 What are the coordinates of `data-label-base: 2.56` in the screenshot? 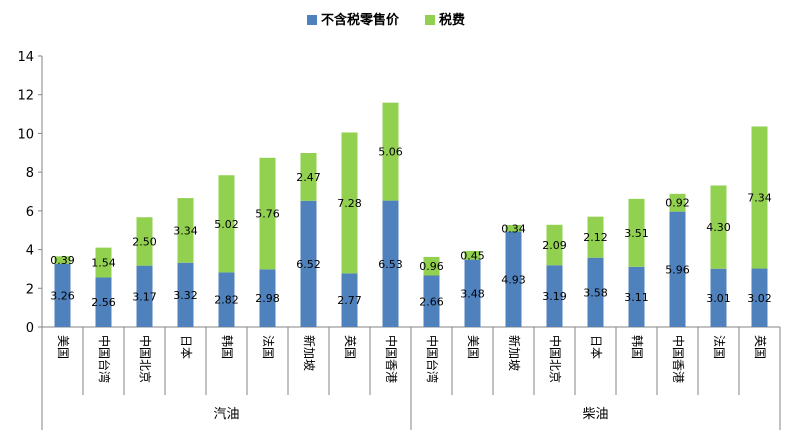 It's located at (103, 302).